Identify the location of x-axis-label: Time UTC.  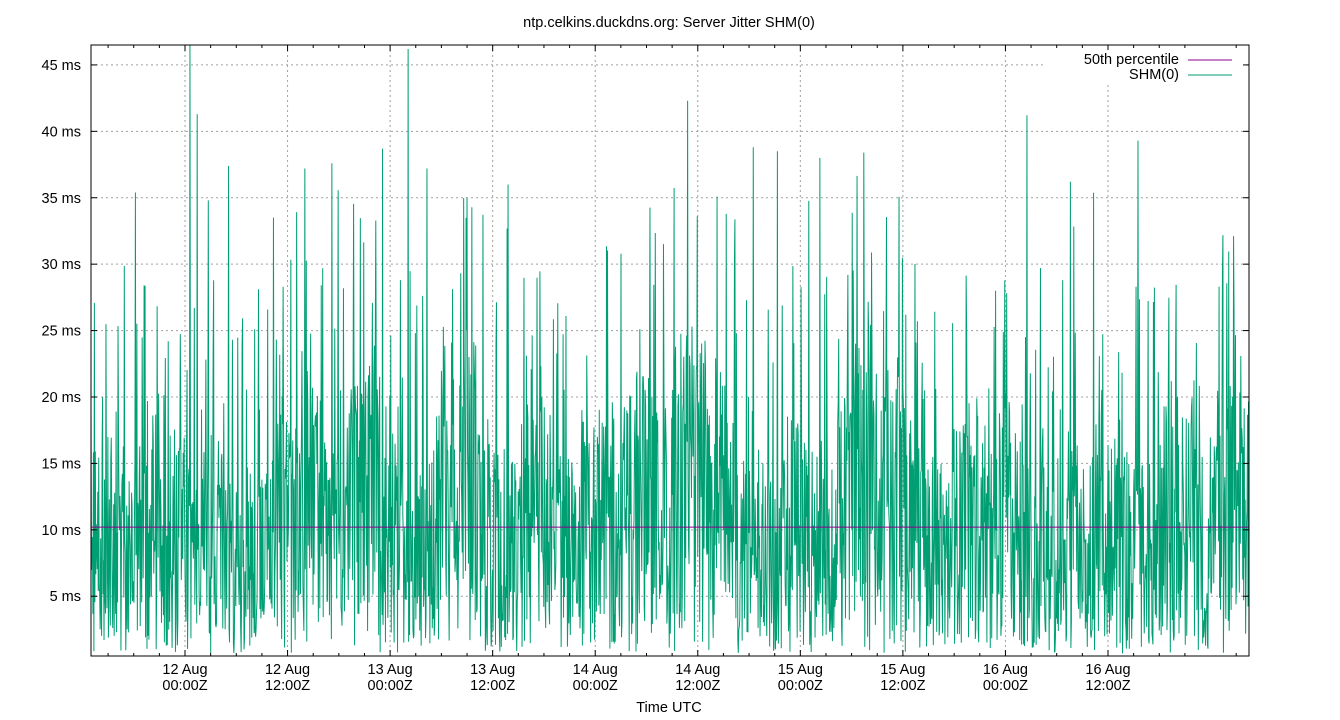
(669, 708).